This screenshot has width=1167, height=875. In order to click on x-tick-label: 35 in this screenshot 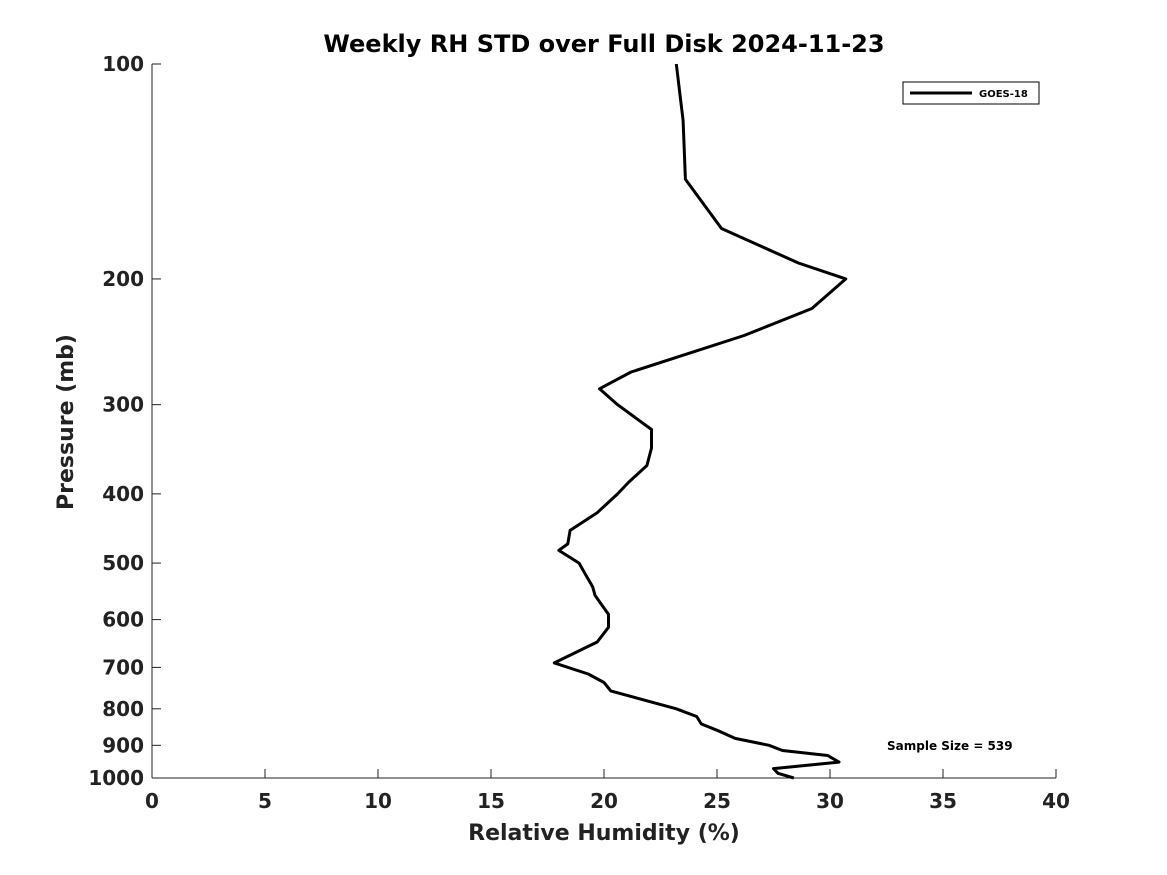, I will do `click(943, 801)`.